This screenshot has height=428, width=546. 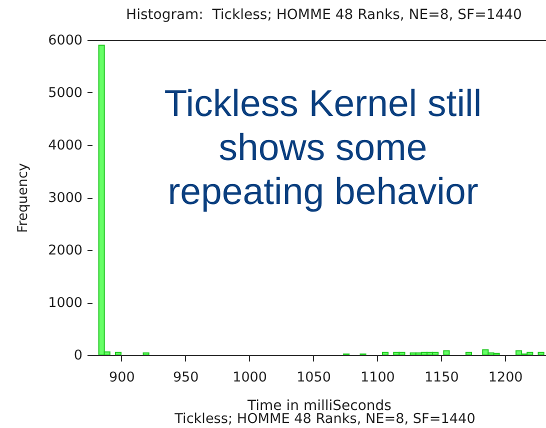 I want to click on y-tick-label: 4000, so click(x=65, y=146).